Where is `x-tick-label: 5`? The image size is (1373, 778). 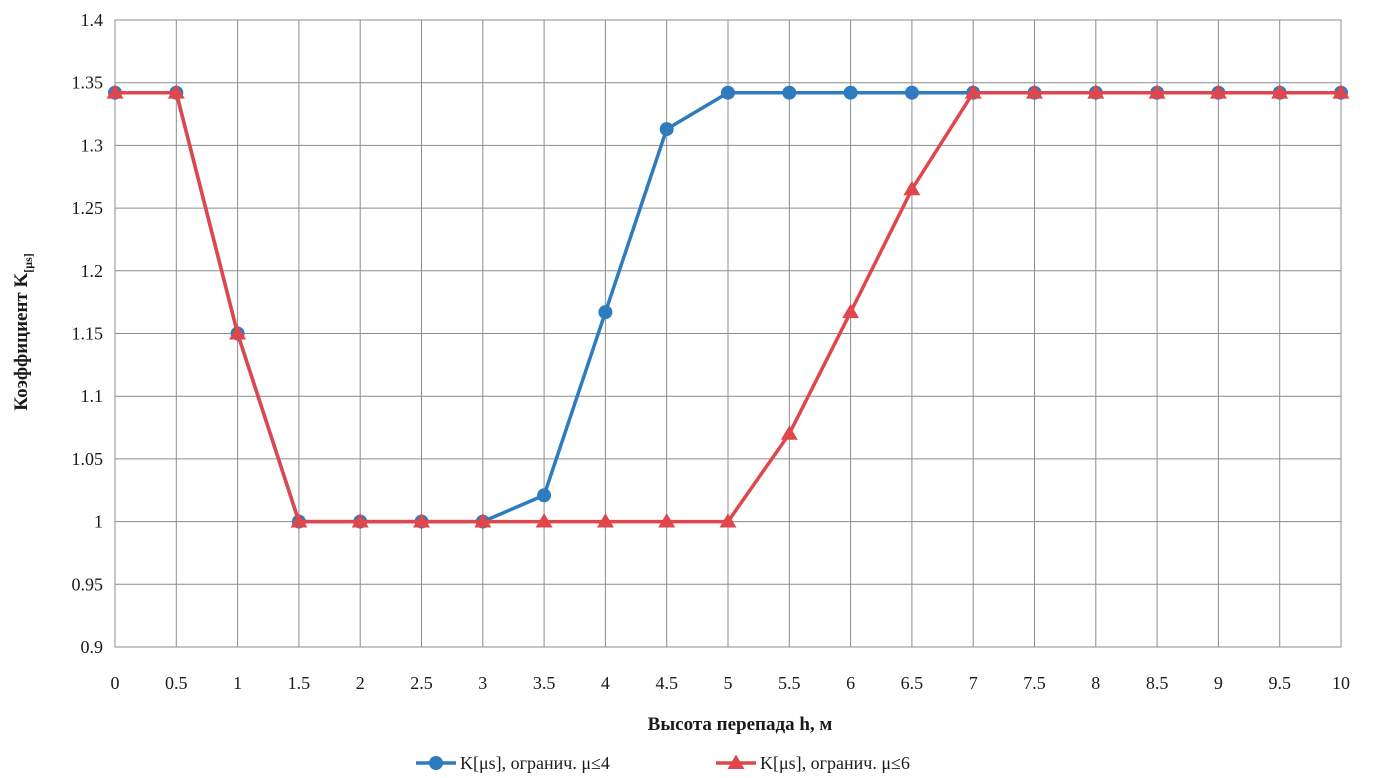 x-tick-label: 5 is located at coordinates (728, 683).